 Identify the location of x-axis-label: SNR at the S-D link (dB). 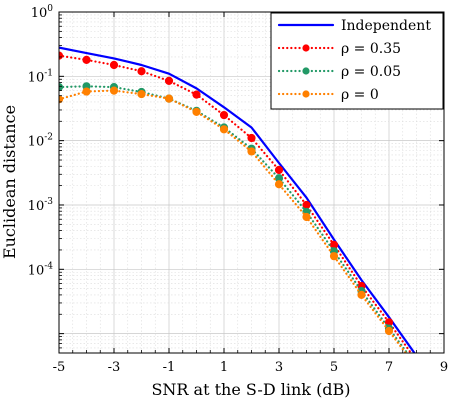
(250, 389).